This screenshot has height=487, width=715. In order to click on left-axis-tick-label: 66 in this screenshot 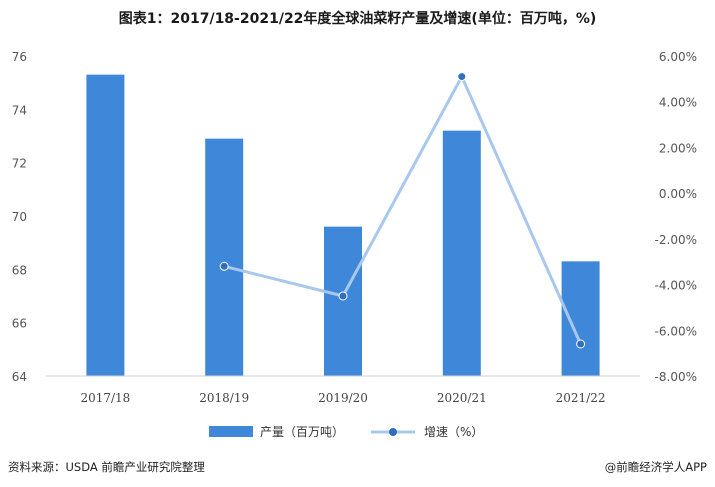, I will do `click(19, 324)`.